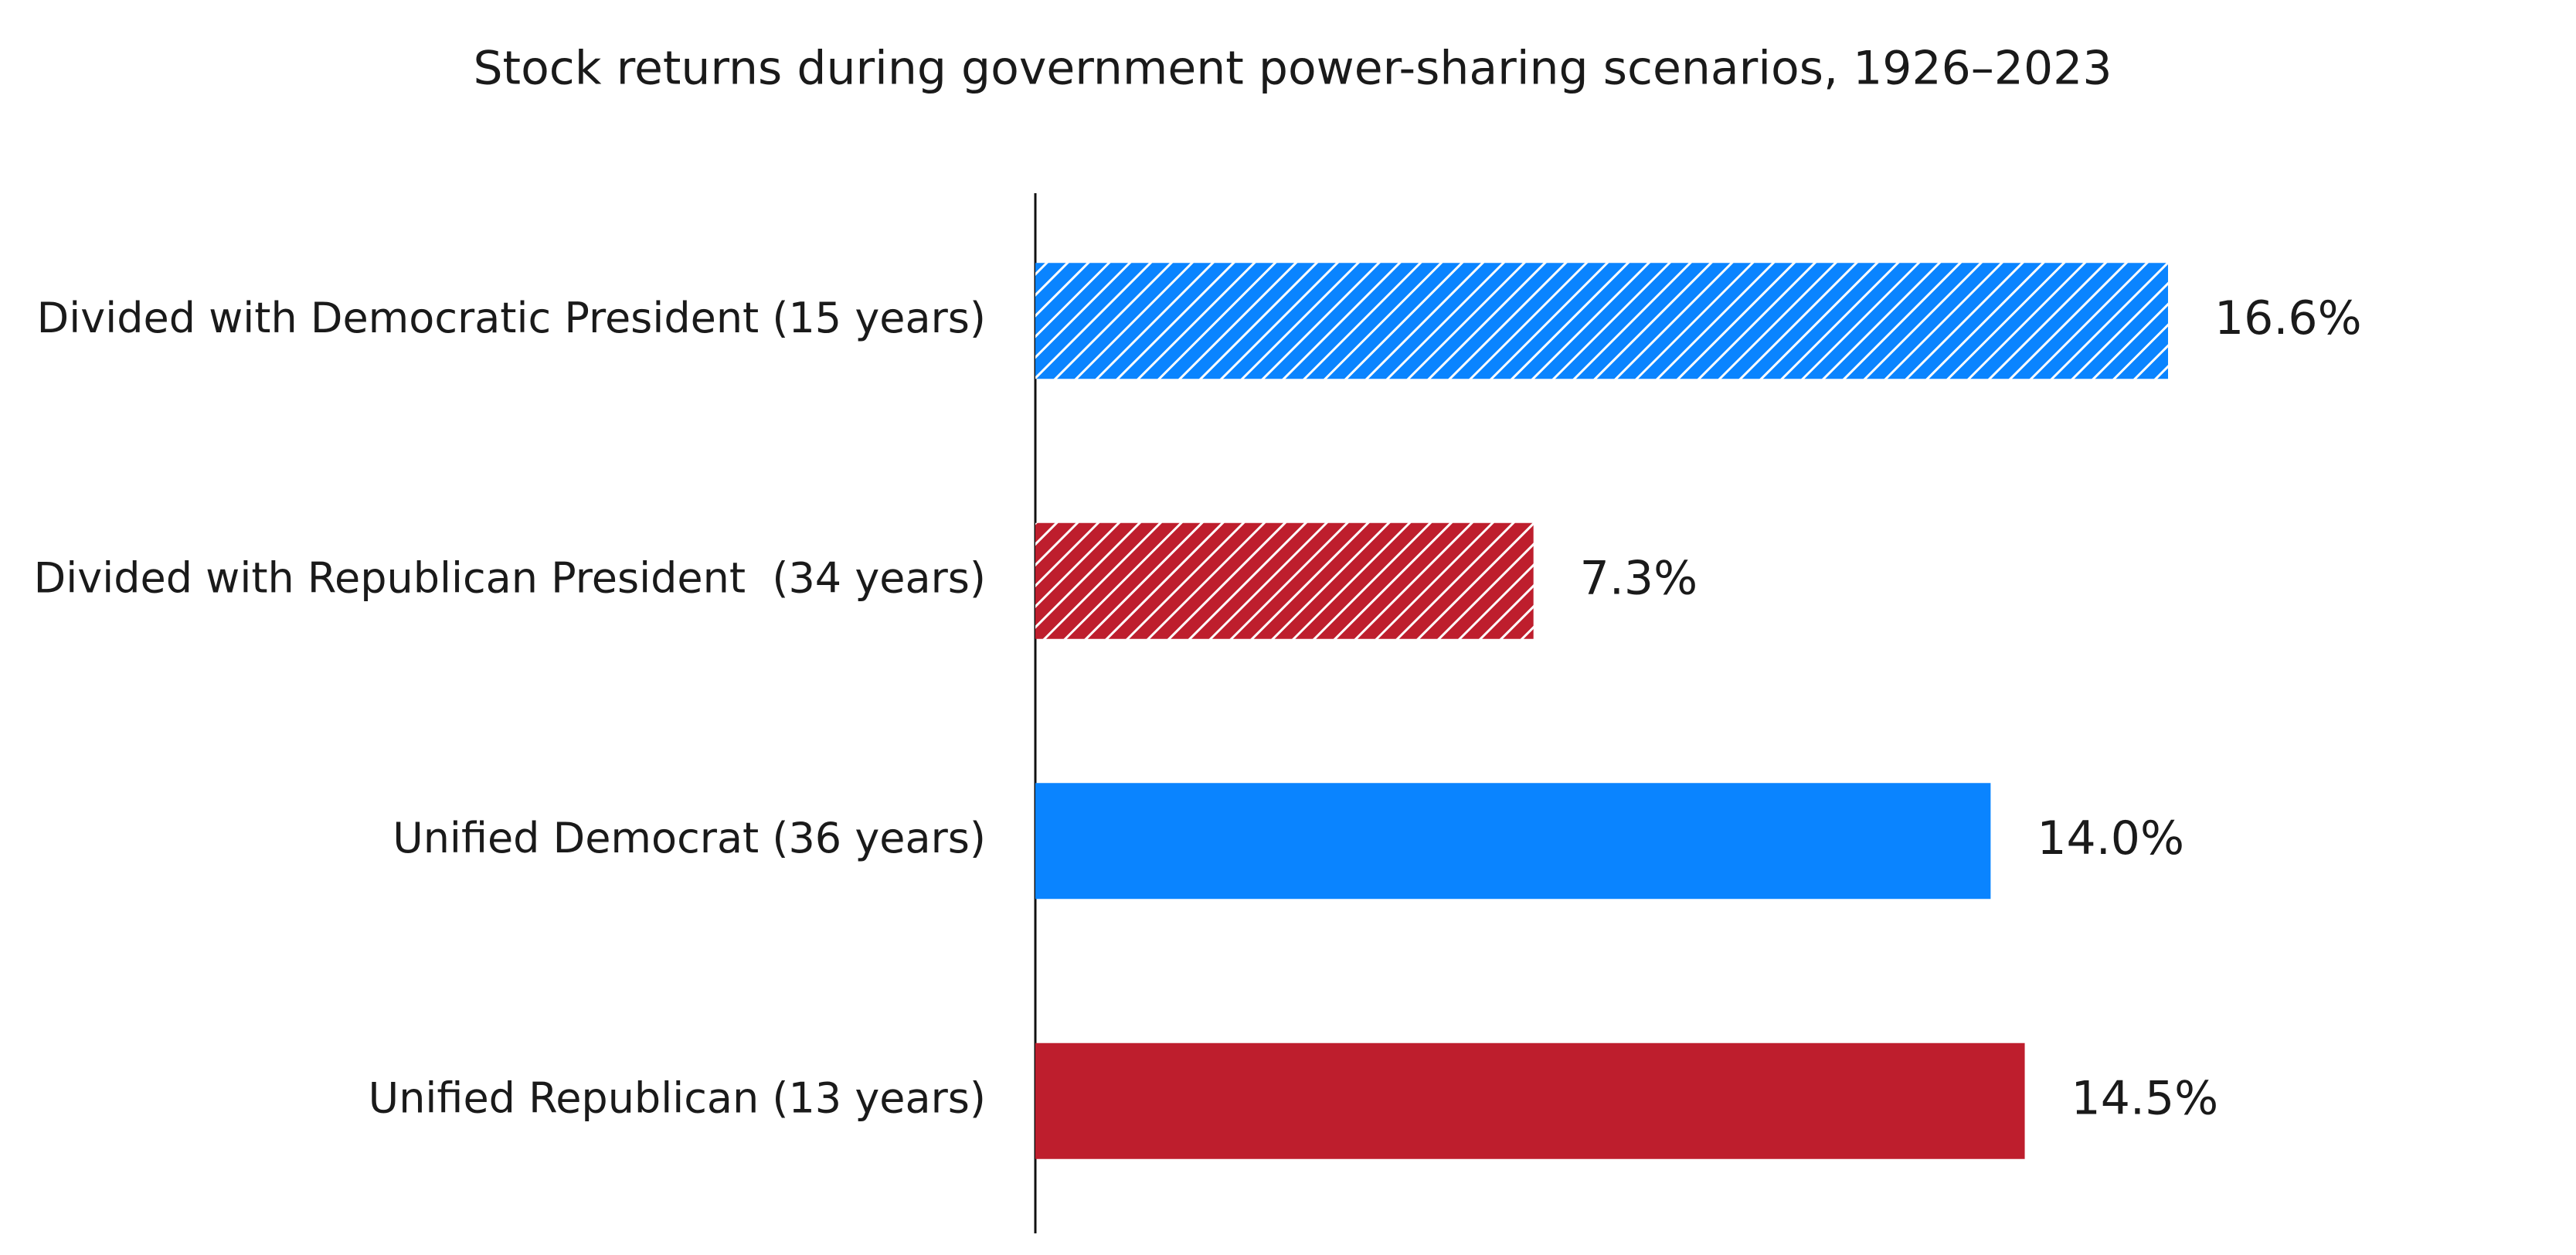 The width and height of the screenshot is (2576, 1255). What do you see at coordinates (2288, 318) in the screenshot?
I see `value-label: 16.6%` at bounding box center [2288, 318].